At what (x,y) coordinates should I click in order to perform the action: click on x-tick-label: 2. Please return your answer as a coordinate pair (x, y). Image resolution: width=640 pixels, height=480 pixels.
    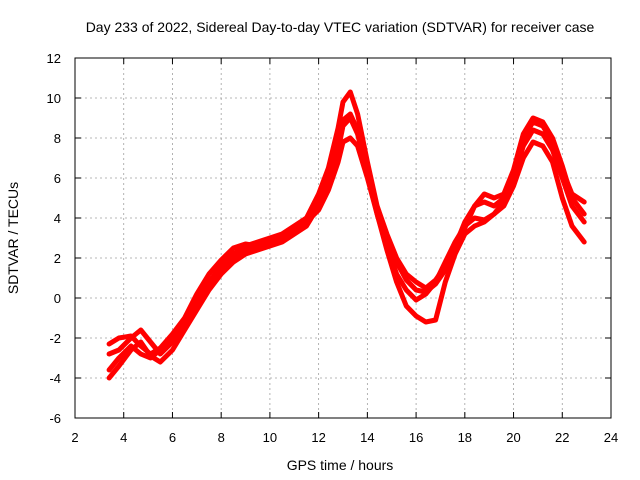
    Looking at the image, I should click on (74, 437).